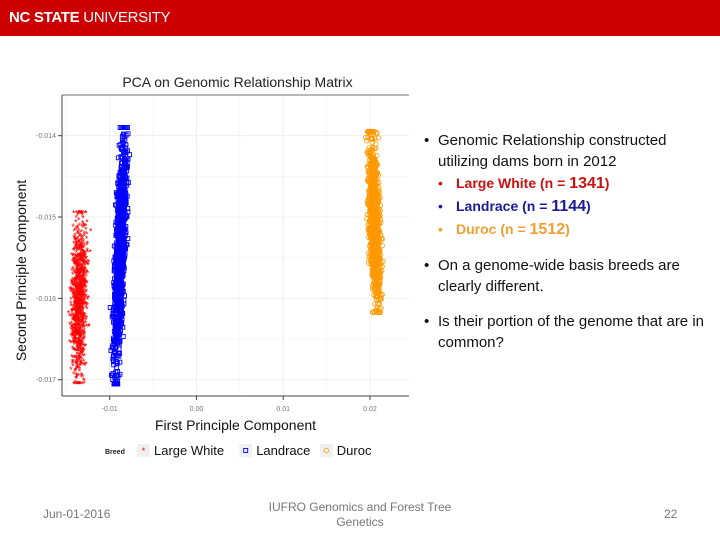 The height and width of the screenshot is (540, 720). What do you see at coordinates (514, 206) in the screenshot?
I see `sub-bullet-landrace: • Landrace (n = 1144)` at bounding box center [514, 206].